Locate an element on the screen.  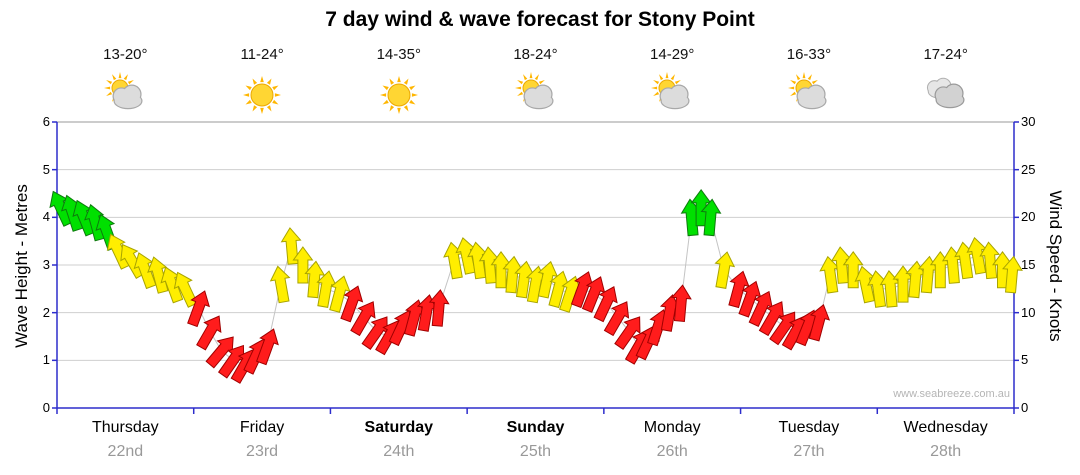
temp-range-label: 16-33° is located at coordinates (809, 54).